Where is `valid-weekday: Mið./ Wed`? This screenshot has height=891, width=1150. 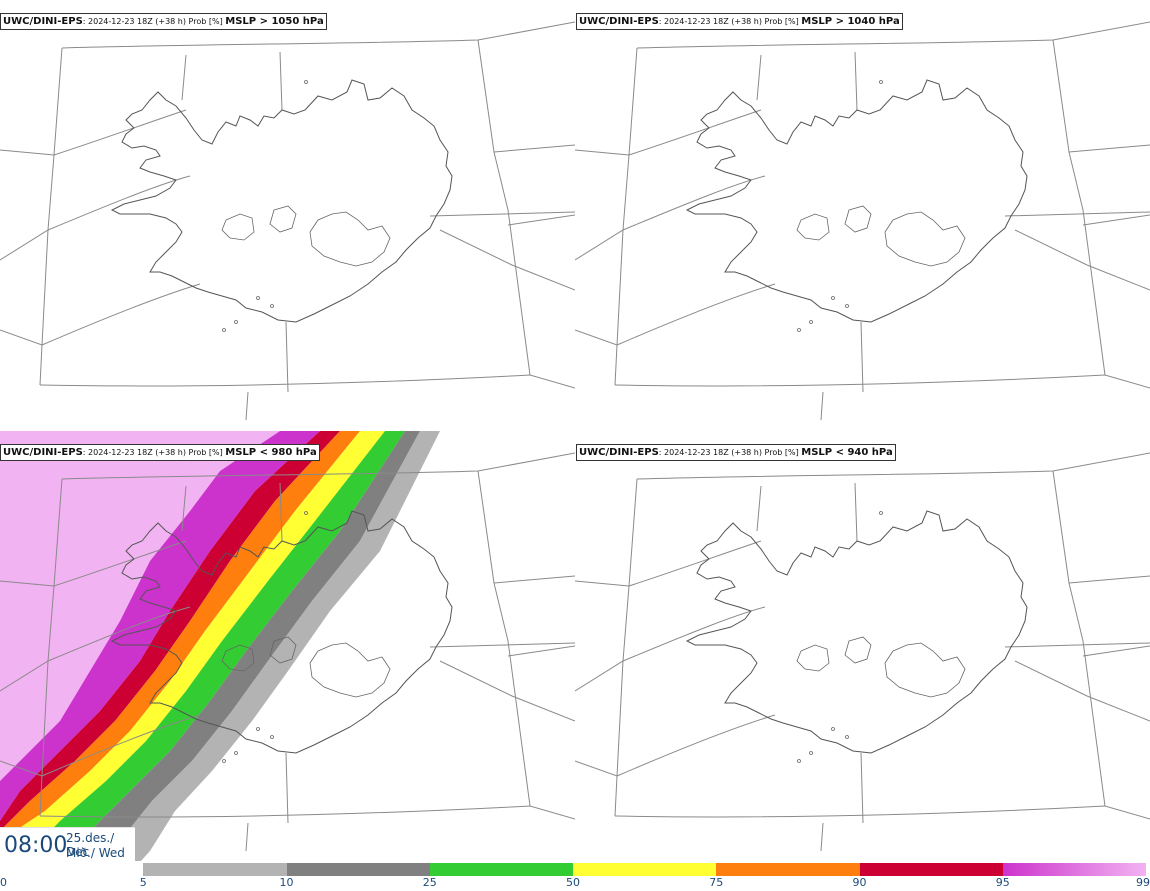
valid-weekday: Mið./ Wed is located at coordinates (95, 853).